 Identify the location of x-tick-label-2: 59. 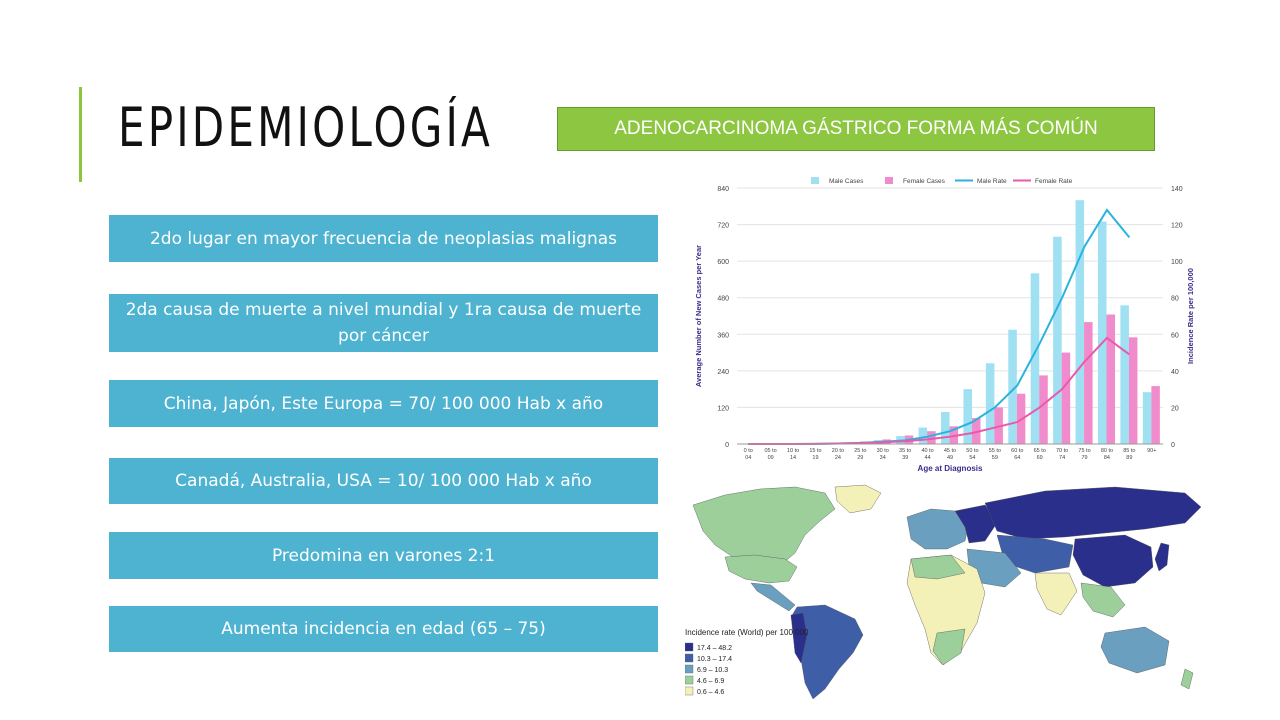
(995, 458).